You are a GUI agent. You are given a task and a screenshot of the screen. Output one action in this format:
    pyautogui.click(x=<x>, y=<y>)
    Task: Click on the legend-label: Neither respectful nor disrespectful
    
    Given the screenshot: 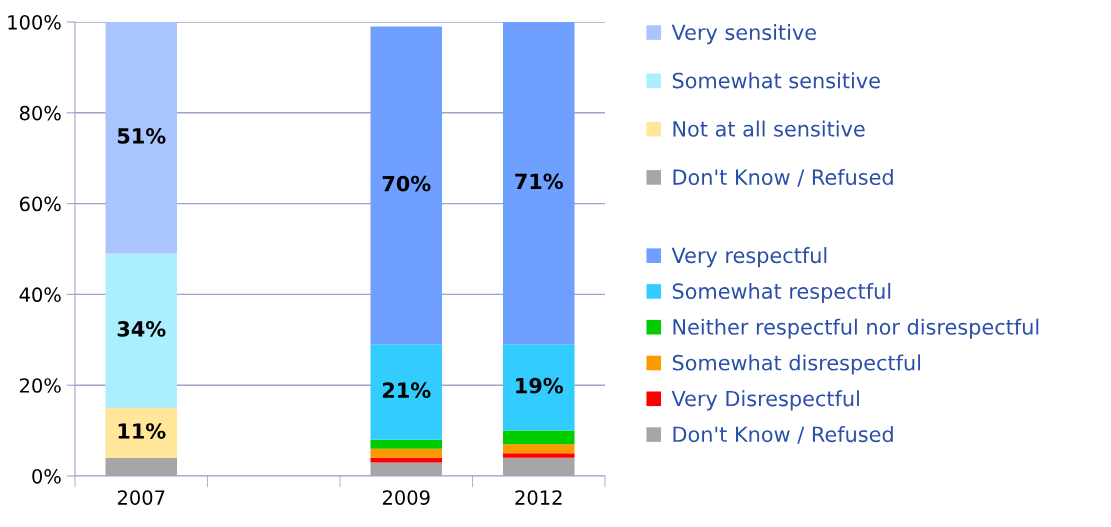 What is the action you would take?
    pyautogui.click(x=856, y=328)
    